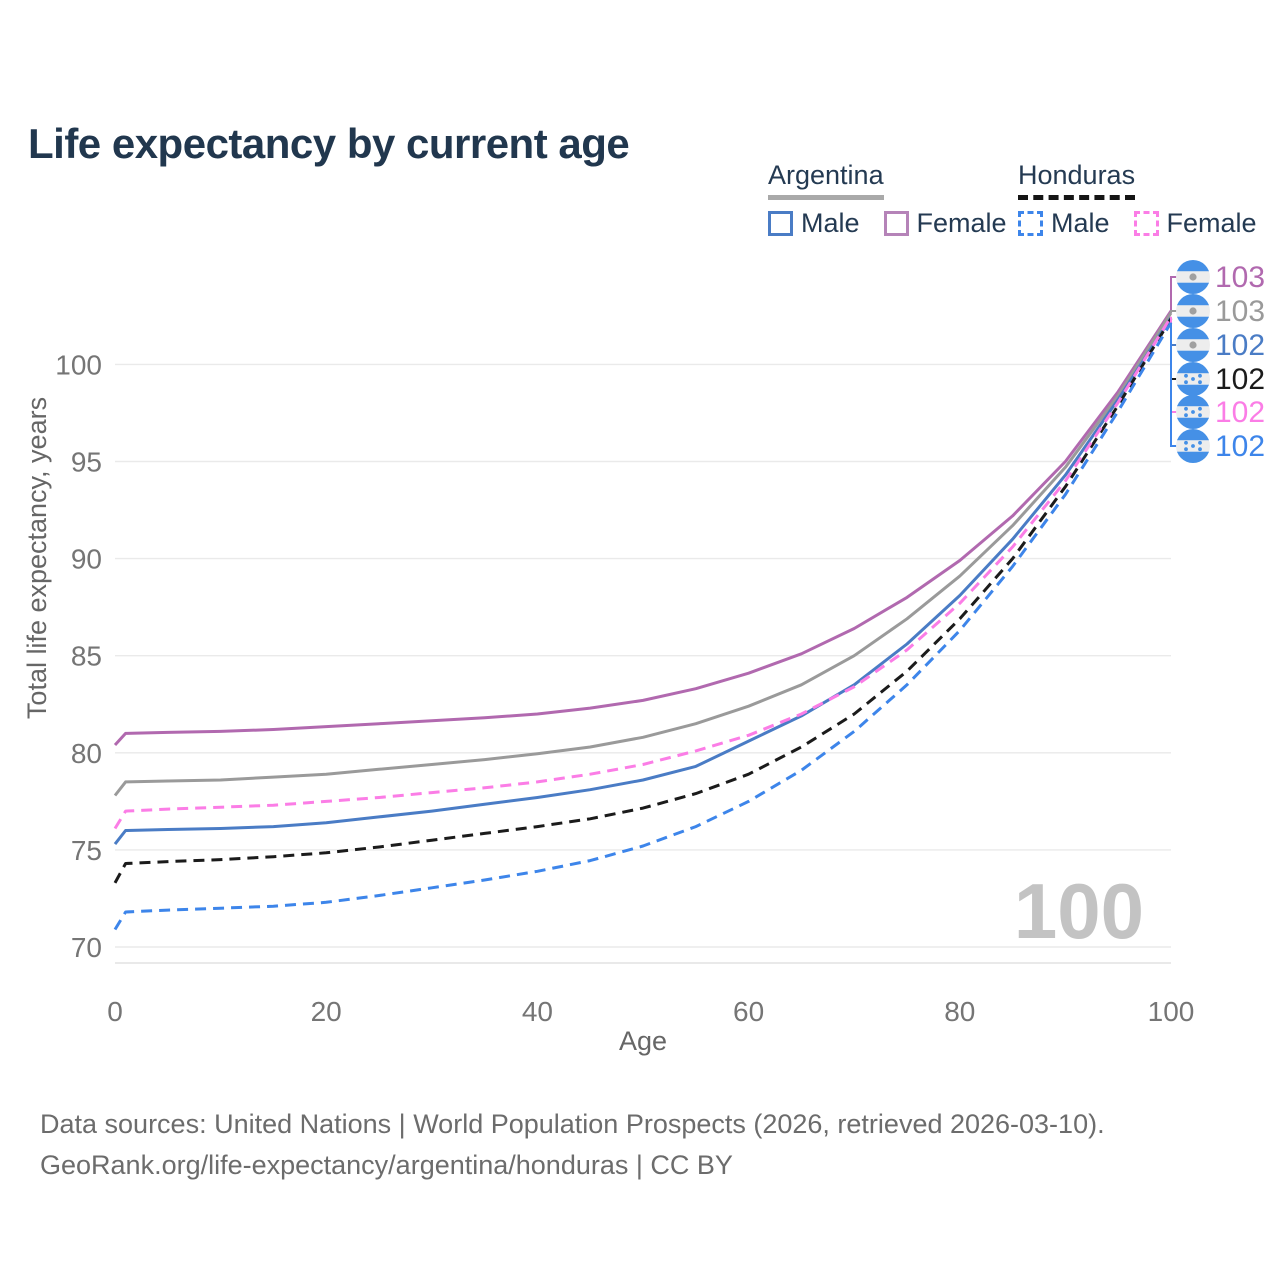 The height and width of the screenshot is (1280, 1280). I want to click on legend-items-argentina: Male Female, so click(887, 223).